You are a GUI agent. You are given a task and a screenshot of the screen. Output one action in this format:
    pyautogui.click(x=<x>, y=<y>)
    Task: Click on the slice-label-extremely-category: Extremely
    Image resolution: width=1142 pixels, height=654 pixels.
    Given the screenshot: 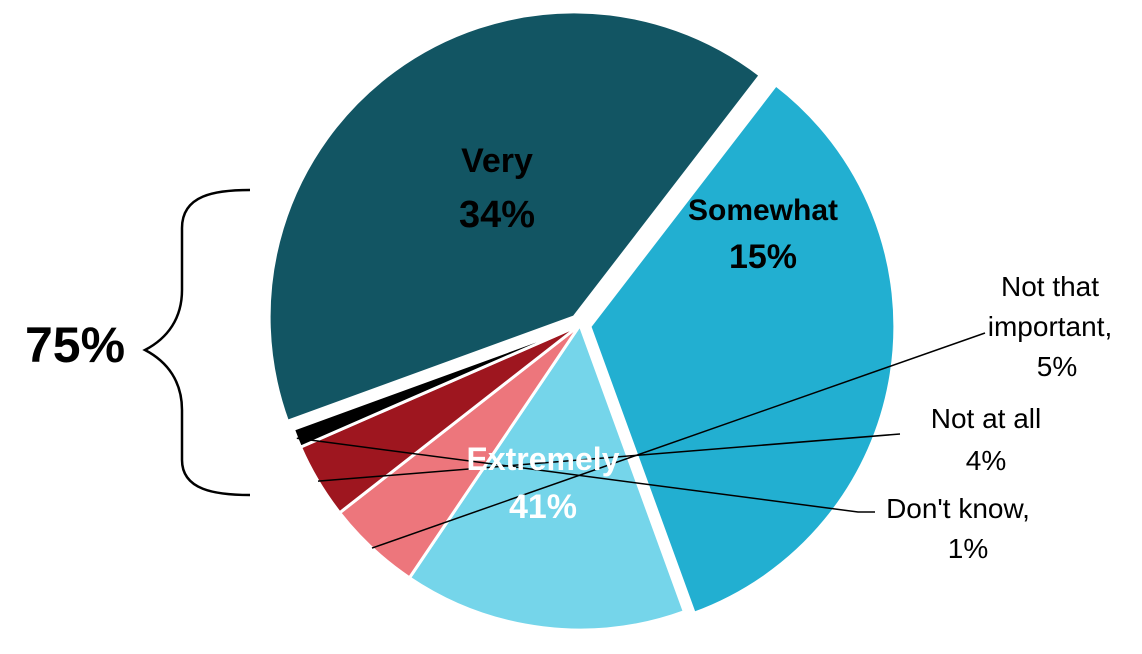 What is the action you would take?
    pyautogui.click(x=543, y=459)
    